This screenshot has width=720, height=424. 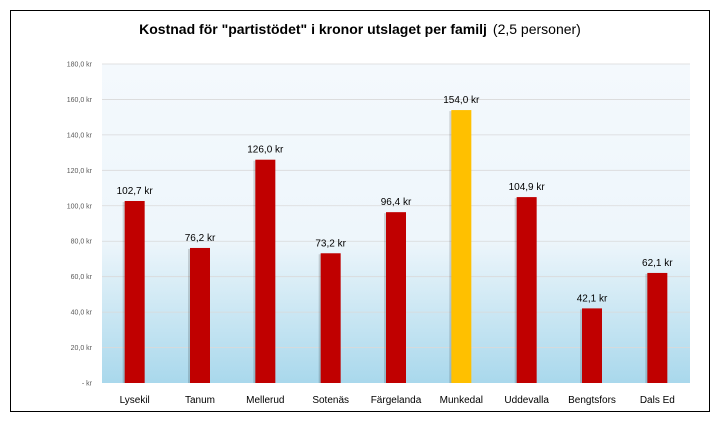 What do you see at coordinates (200, 315) in the screenshot?
I see `bar-tanum` at bounding box center [200, 315].